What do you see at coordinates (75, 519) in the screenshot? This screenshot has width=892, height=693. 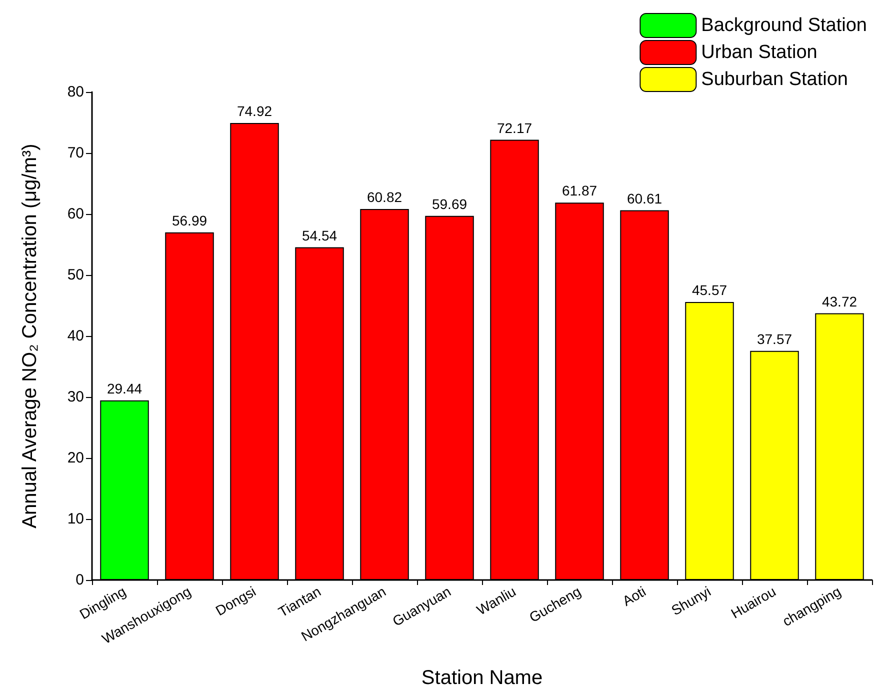 I see `y-tick-label: 10` at bounding box center [75, 519].